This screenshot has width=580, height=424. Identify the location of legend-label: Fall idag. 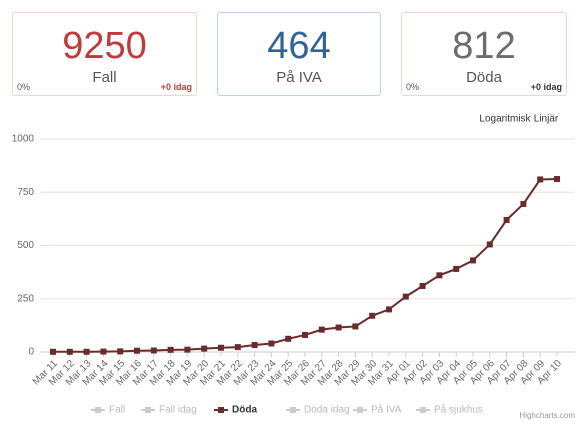
(178, 410).